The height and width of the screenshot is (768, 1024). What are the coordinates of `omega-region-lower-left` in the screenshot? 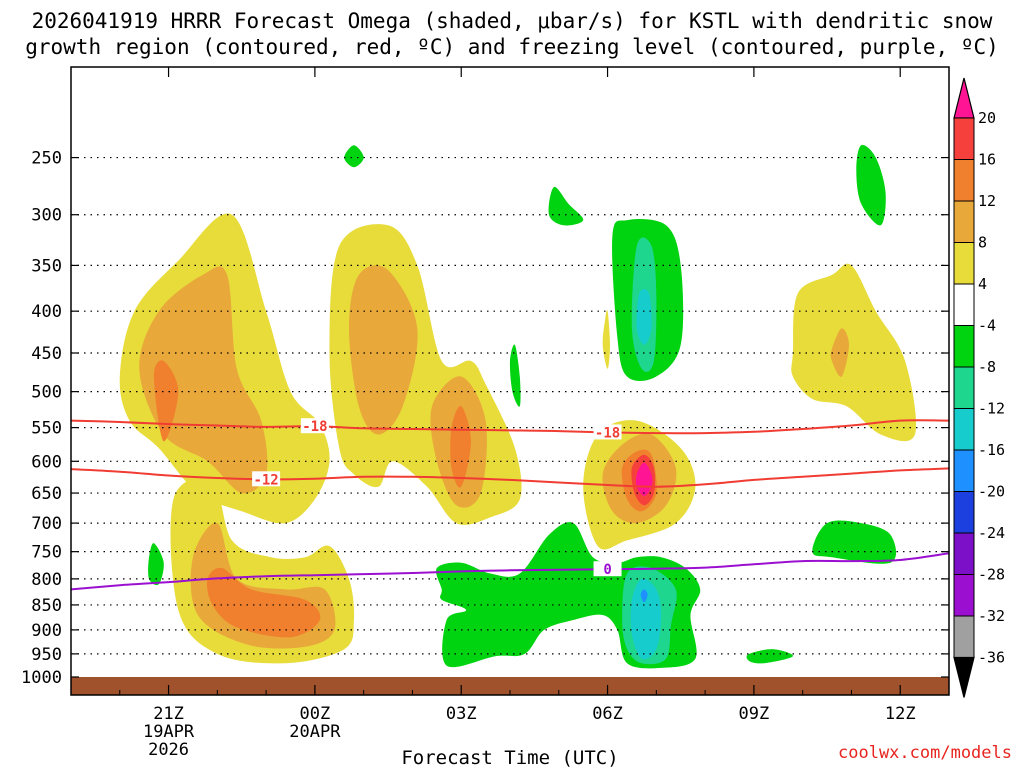 It's located at (264, 602).